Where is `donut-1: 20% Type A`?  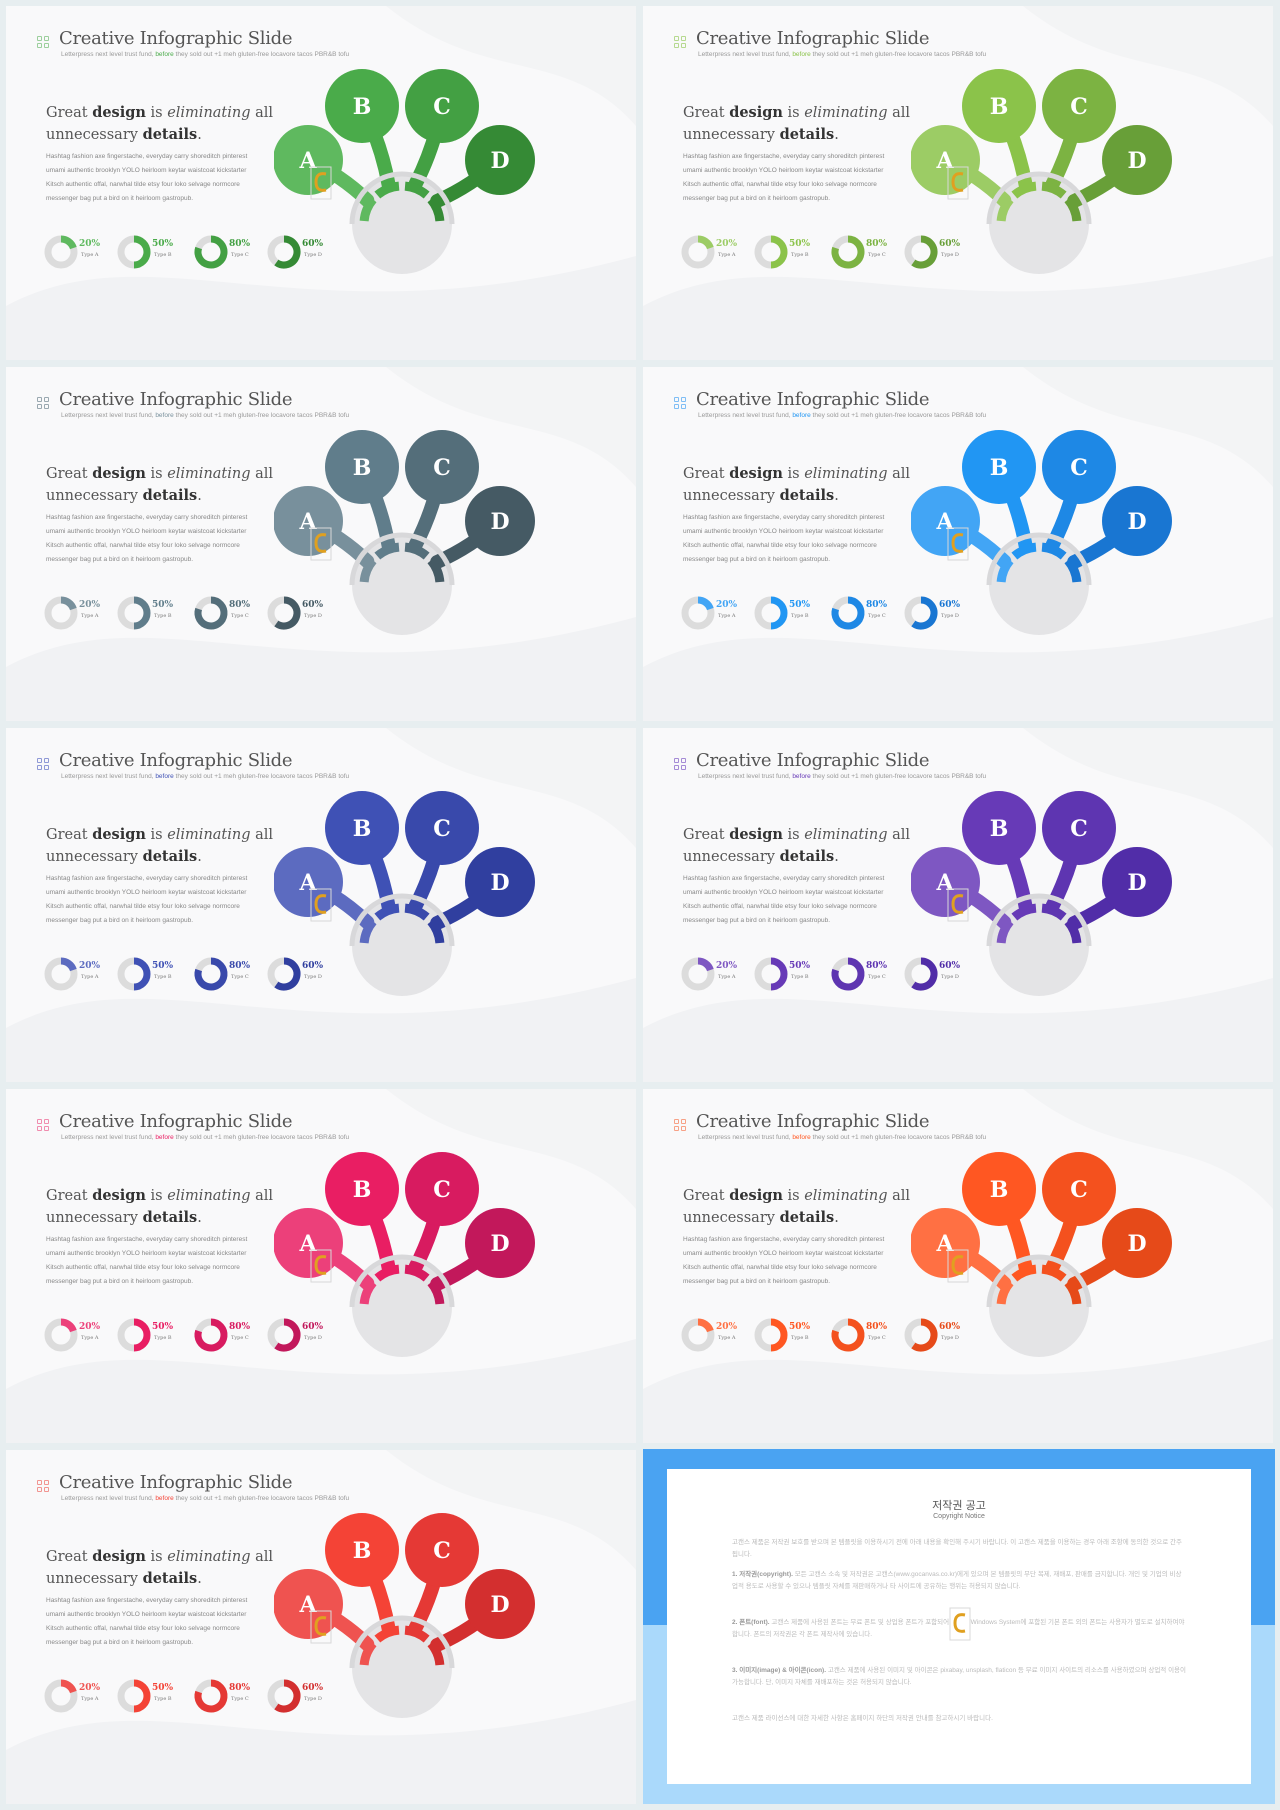
donut-1: 20% Type A is located at coordinates (78, 252).